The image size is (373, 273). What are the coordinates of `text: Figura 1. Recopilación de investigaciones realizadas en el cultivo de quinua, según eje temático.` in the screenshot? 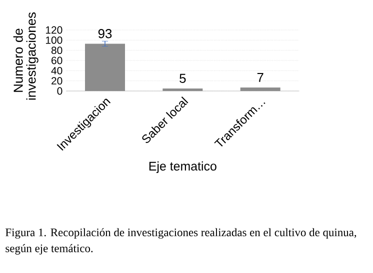 It's located at (181, 241).